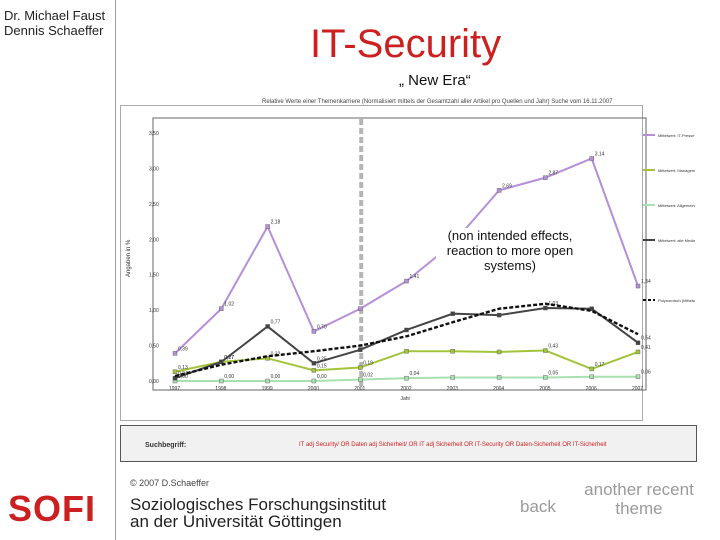 The height and width of the screenshot is (540, 720). What do you see at coordinates (600, 365) in the screenshot?
I see `data-label: 0,17` at bounding box center [600, 365].